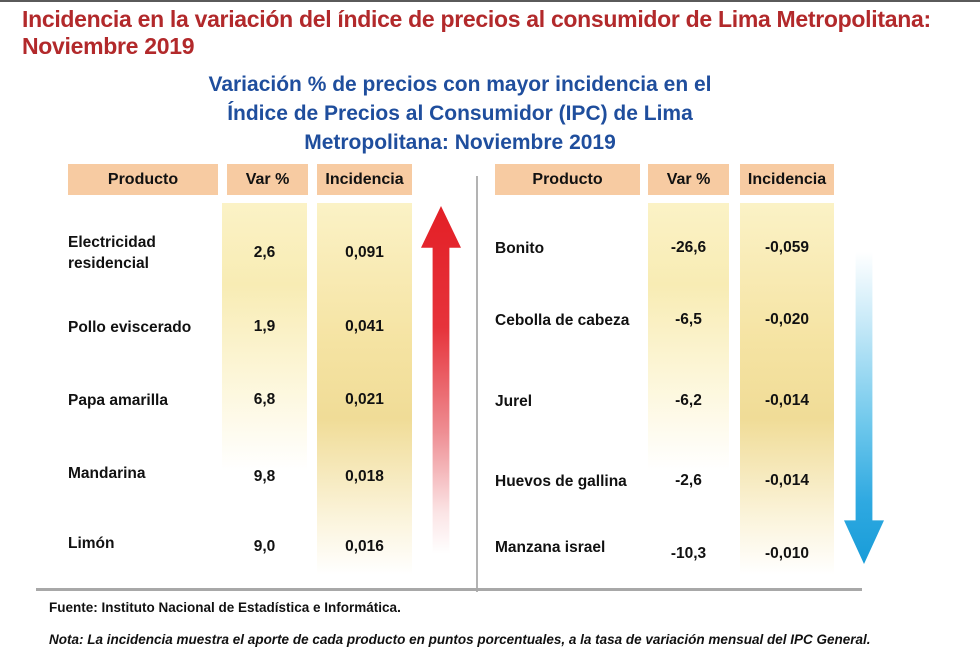 This screenshot has height=662, width=980. Describe the element at coordinates (264, 389) in the screenshot. I see `left-var-column-strip` at that location.